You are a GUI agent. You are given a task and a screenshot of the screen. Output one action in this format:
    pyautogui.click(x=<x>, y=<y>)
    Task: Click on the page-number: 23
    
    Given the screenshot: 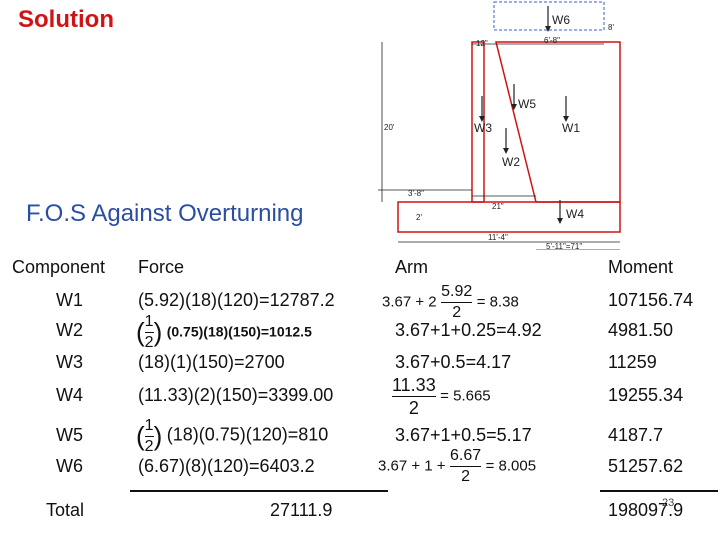 What is the action you would take?
    pyautogui.click(x=668, y=503)
    